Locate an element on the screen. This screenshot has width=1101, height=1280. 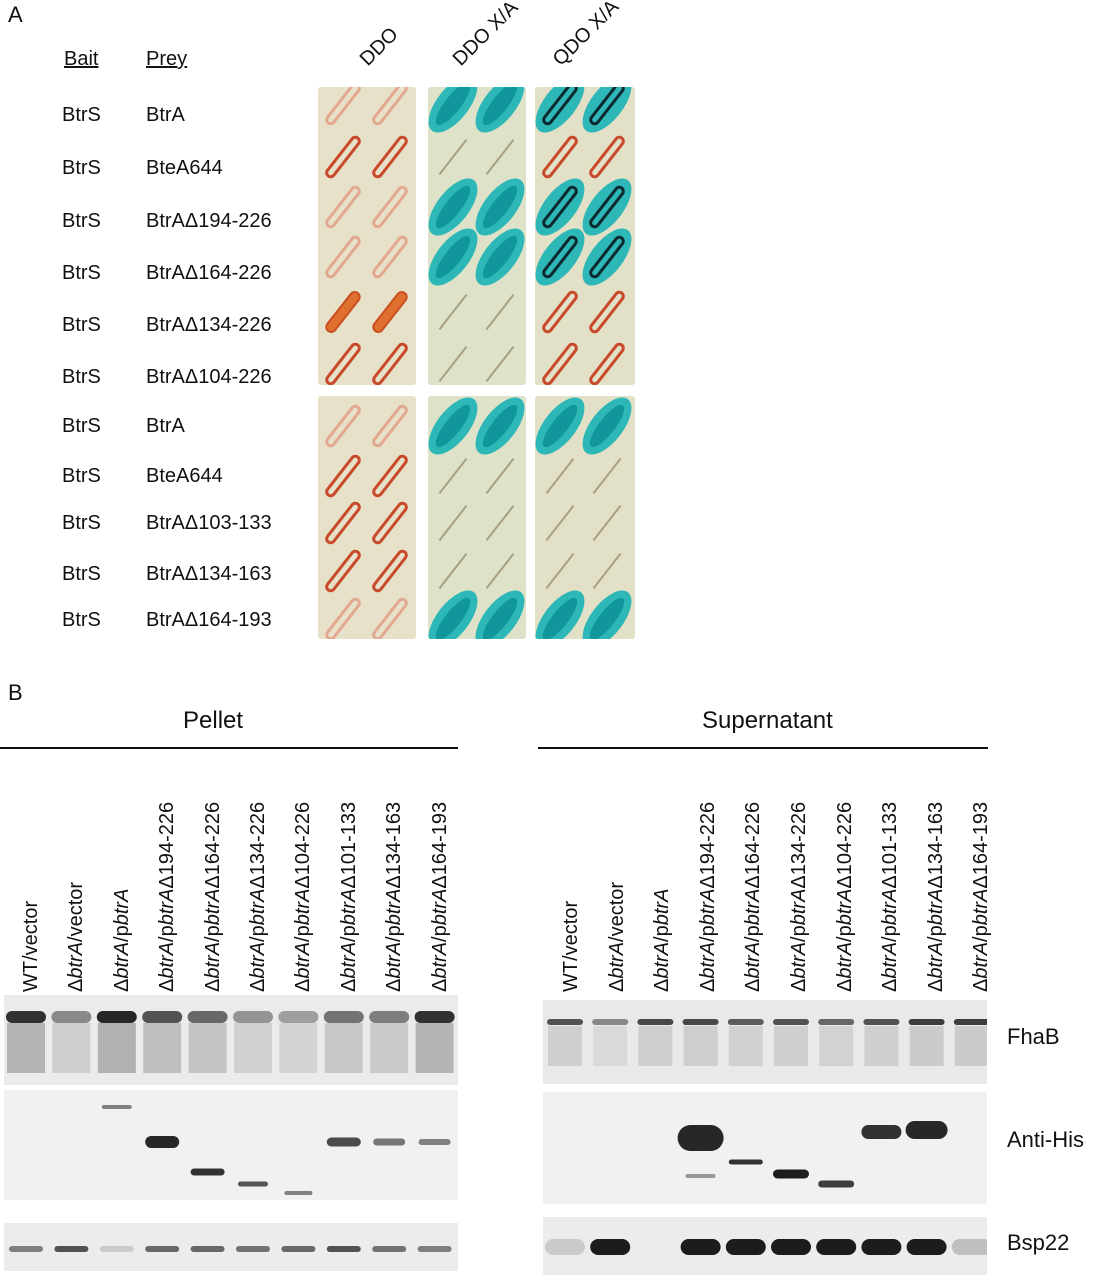
pellet-lane-label: ΔbtrA/pbtrAΔ194-226 is located at coordinates (167, 897).